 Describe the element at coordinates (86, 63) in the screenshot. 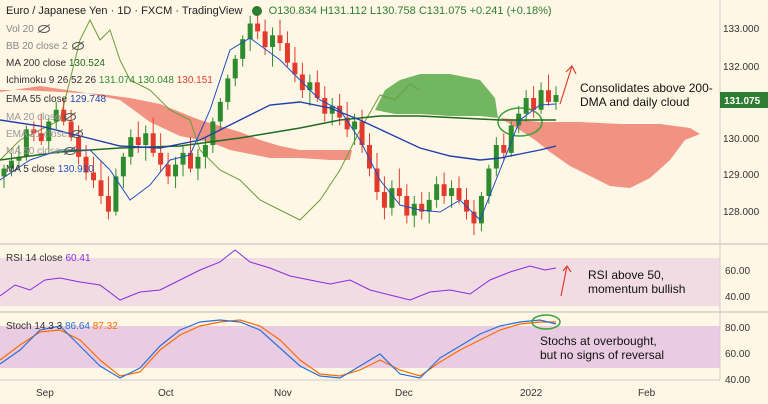

I see `indicator-value: 130.524` at that location.